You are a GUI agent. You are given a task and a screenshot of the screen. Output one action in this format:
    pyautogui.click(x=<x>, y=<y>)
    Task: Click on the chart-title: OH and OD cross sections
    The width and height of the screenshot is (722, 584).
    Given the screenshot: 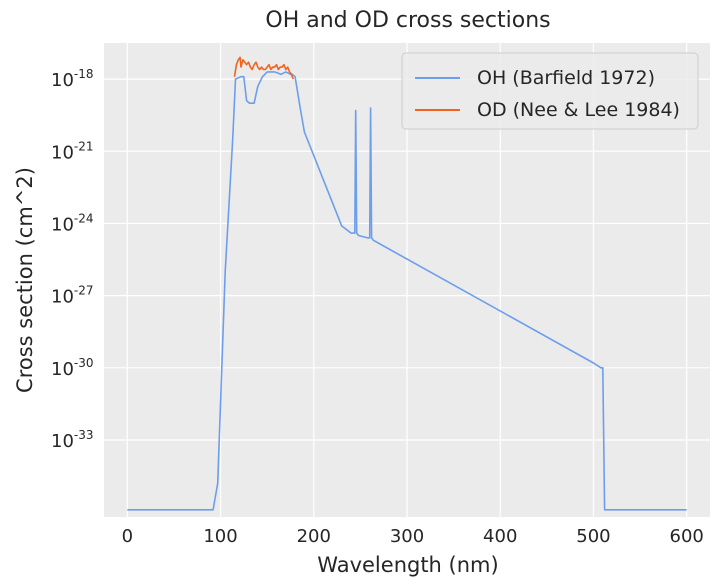 What is the action you would take?
    pyautogui.click(x=407, y=20)
    